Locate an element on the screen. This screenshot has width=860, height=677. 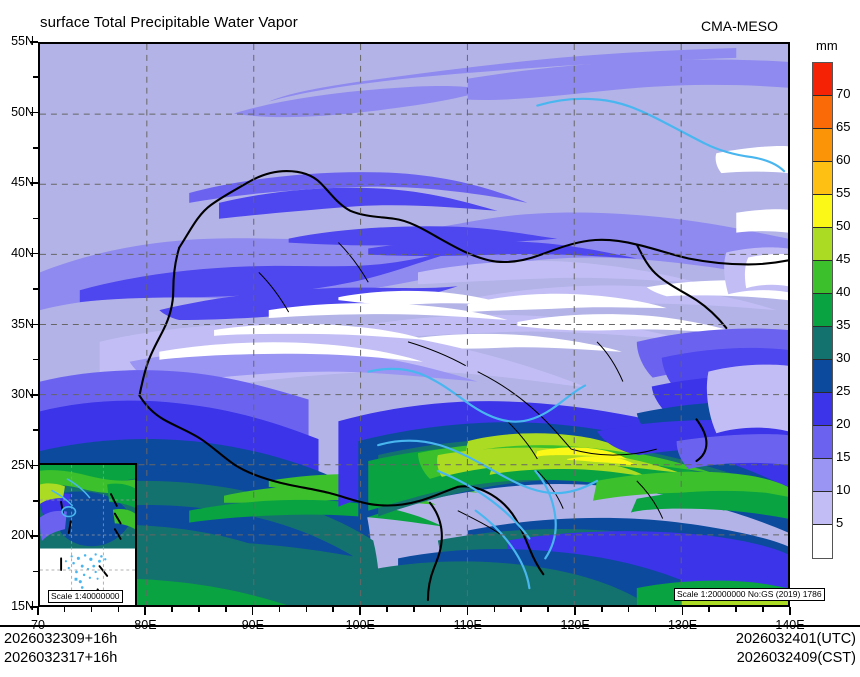
inset-contour-svg is located at coordinates (87, 535).